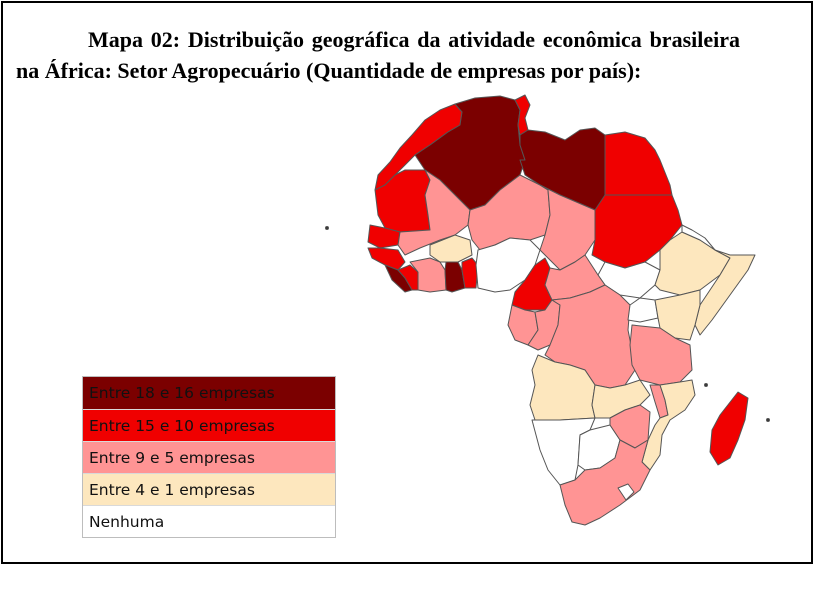 The height and width of the screenshot is (597, 816). What do you see at coordinates (182, 393) in the screenshot?
I see `legend-label: Entre 18 e 16 empresas` at bounding box center [182, 393].